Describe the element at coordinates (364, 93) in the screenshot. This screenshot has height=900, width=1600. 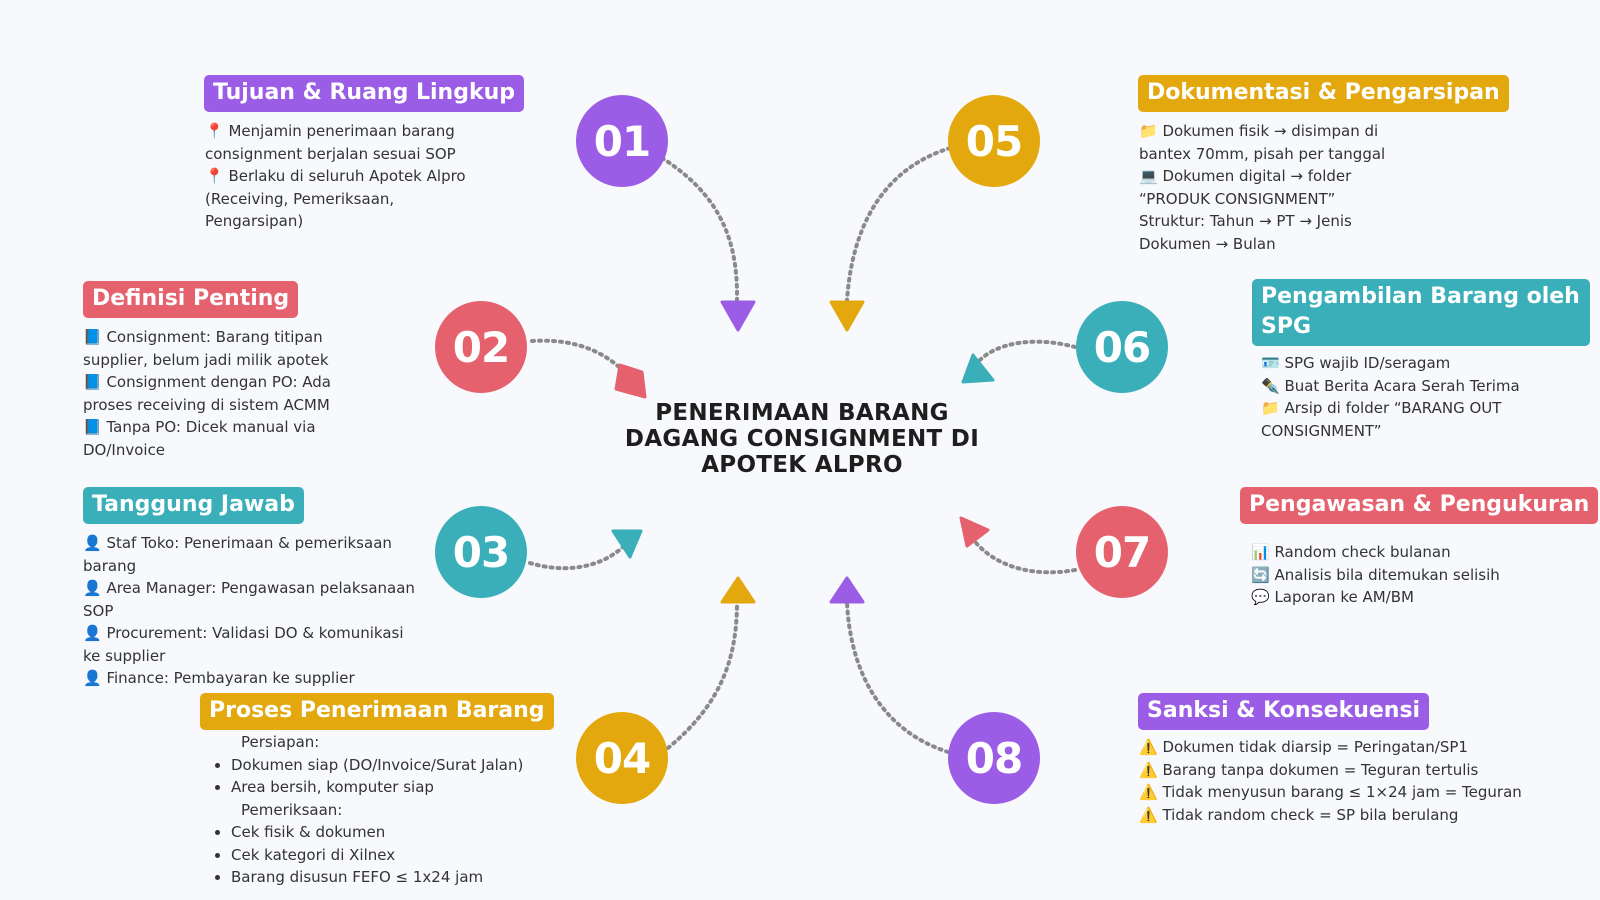
I see `step-01-label: Tujuan & Ruang Lingkup` at that location.